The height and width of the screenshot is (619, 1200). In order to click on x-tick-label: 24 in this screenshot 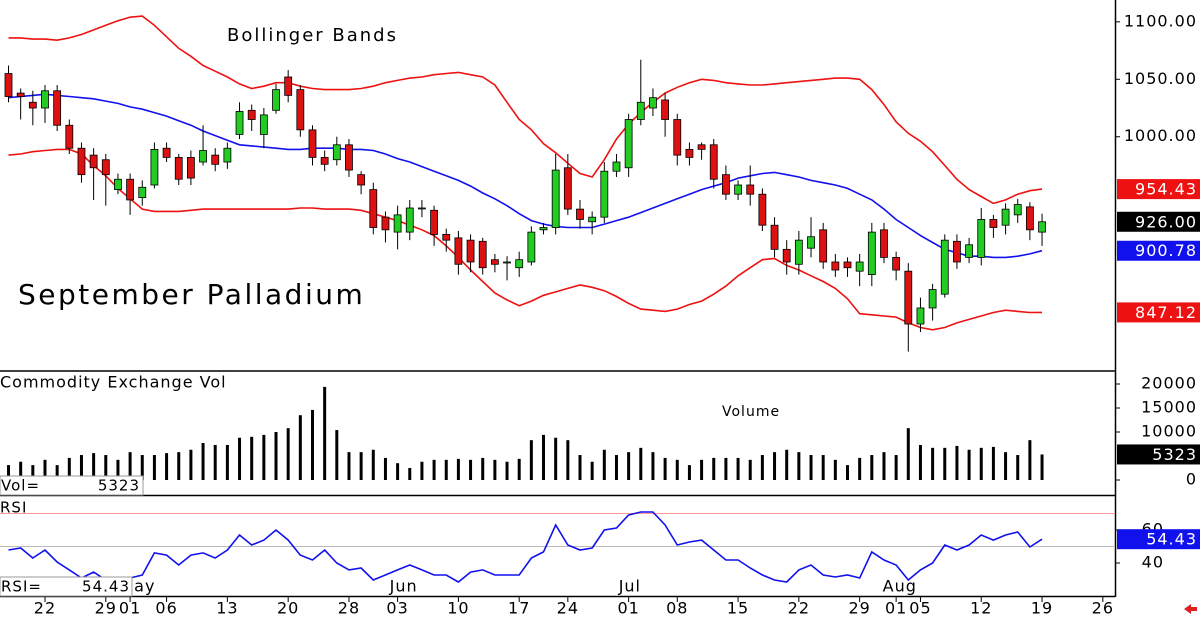, I will do `click(568, 608)`.